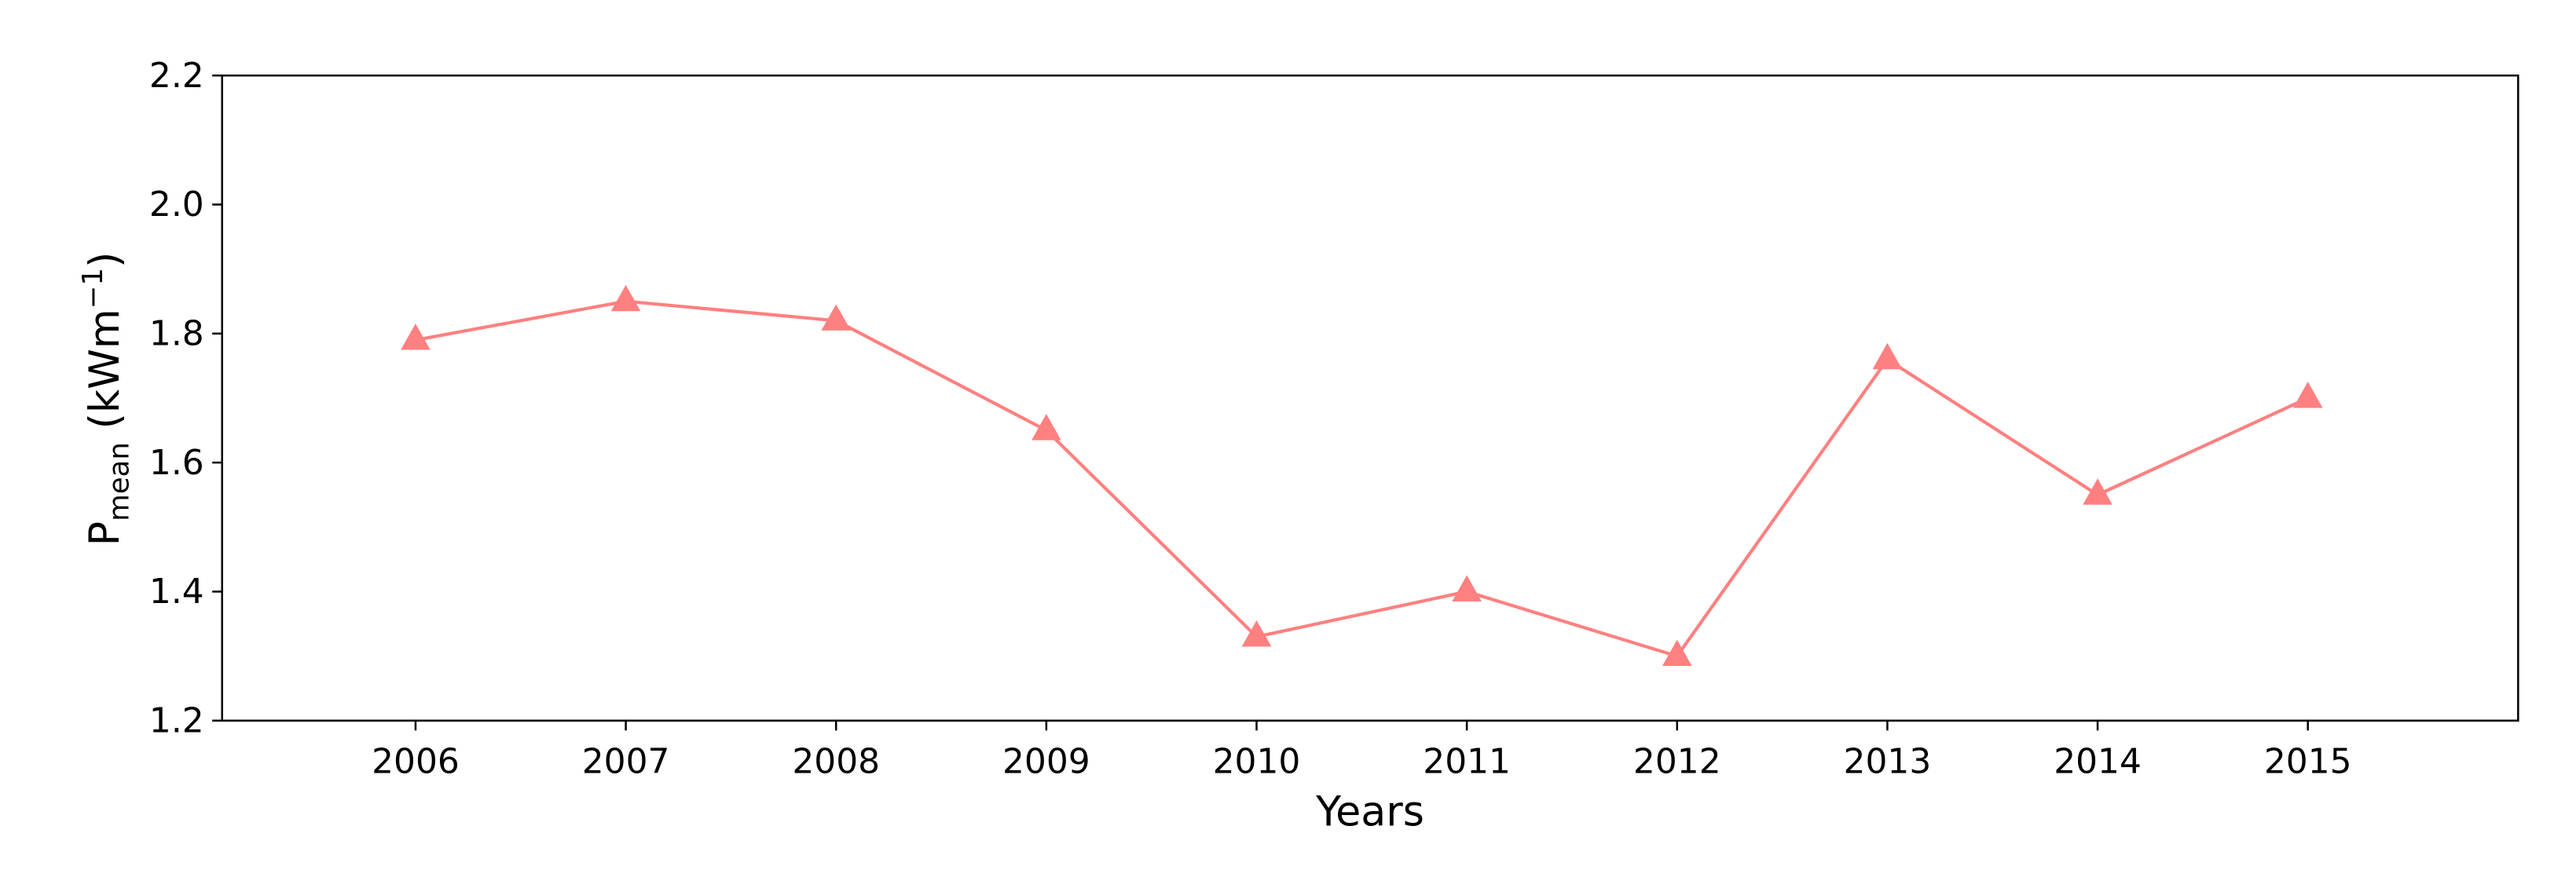 The height and width of the screenshot is (870, 2576). Describe the element at coordinates (836, 762) in the screenshot. I see `x-tick-label: 2008` at that location.